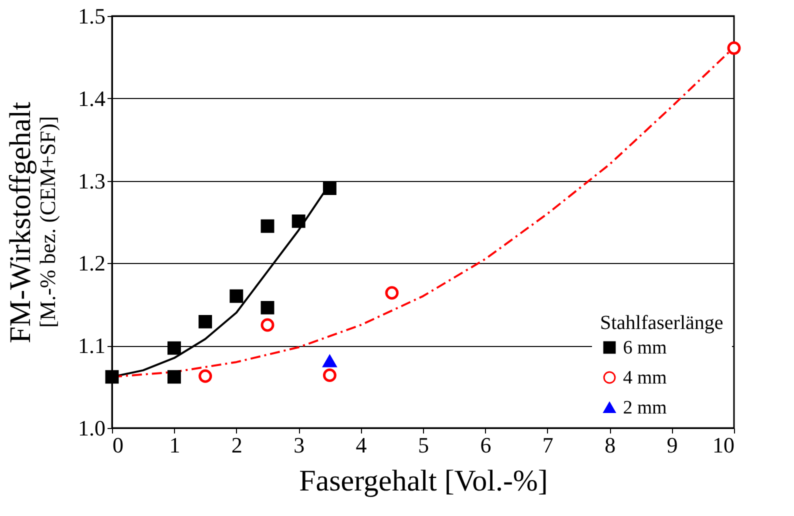 This screenshot has width=794, height=516. I want to click on legend-label: 2 mm, so click(645, 408).